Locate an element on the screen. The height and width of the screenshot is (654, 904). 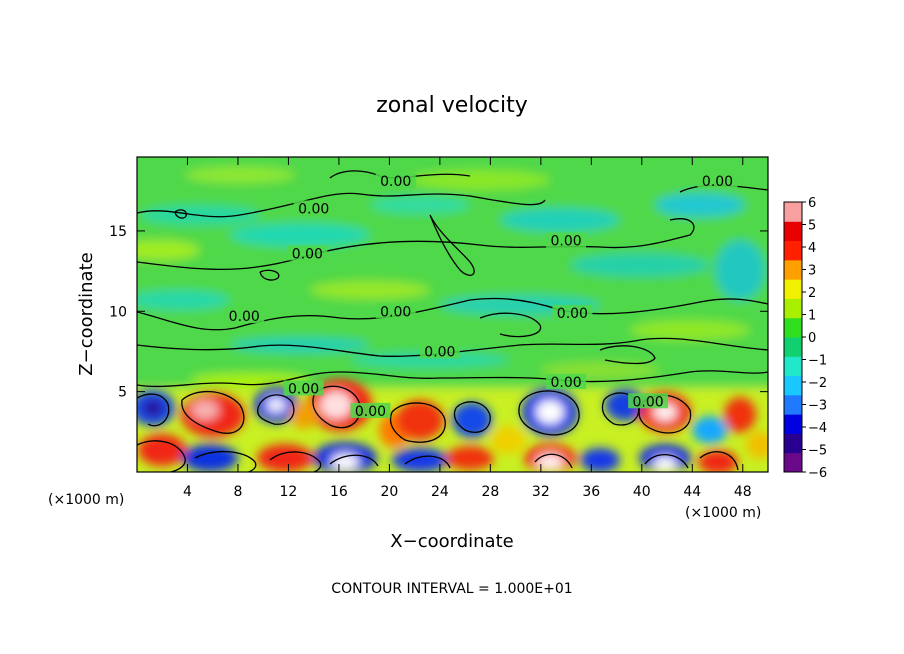
contour-label-2: 0.00 is located at coordinates (313, 209).